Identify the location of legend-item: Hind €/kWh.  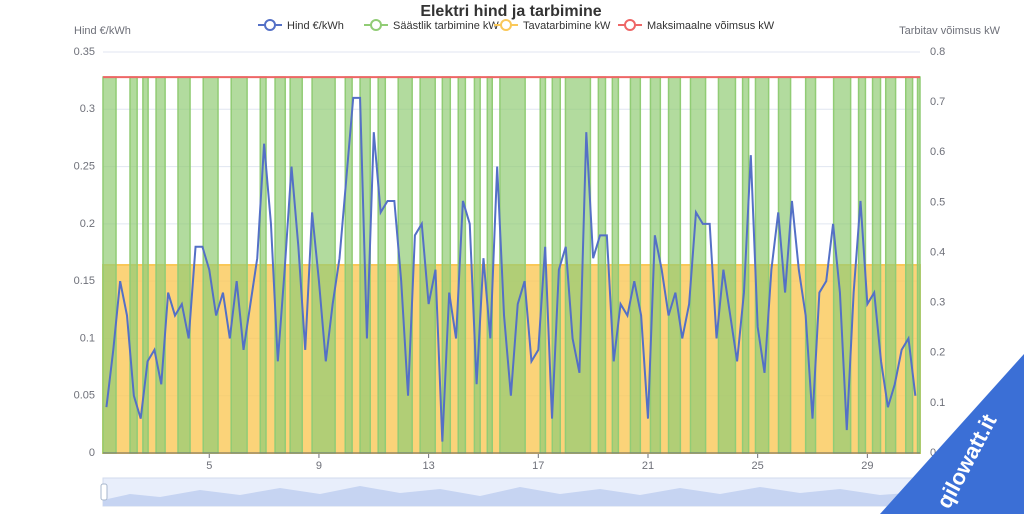
(301, 25).